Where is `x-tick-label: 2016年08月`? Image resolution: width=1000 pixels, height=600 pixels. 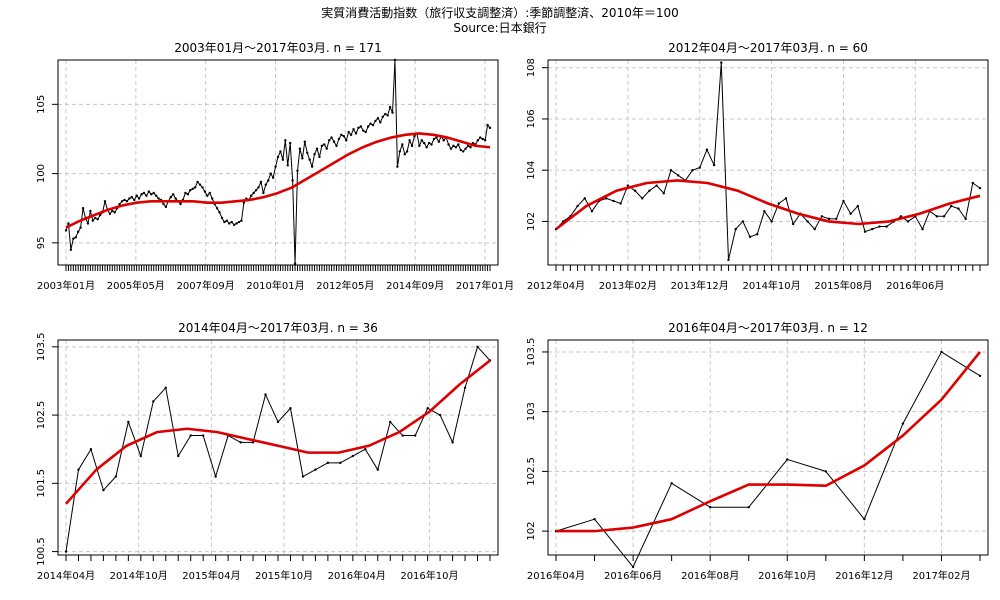
x-tick-label: 2016年08月 is located at coordinates (710, 575).